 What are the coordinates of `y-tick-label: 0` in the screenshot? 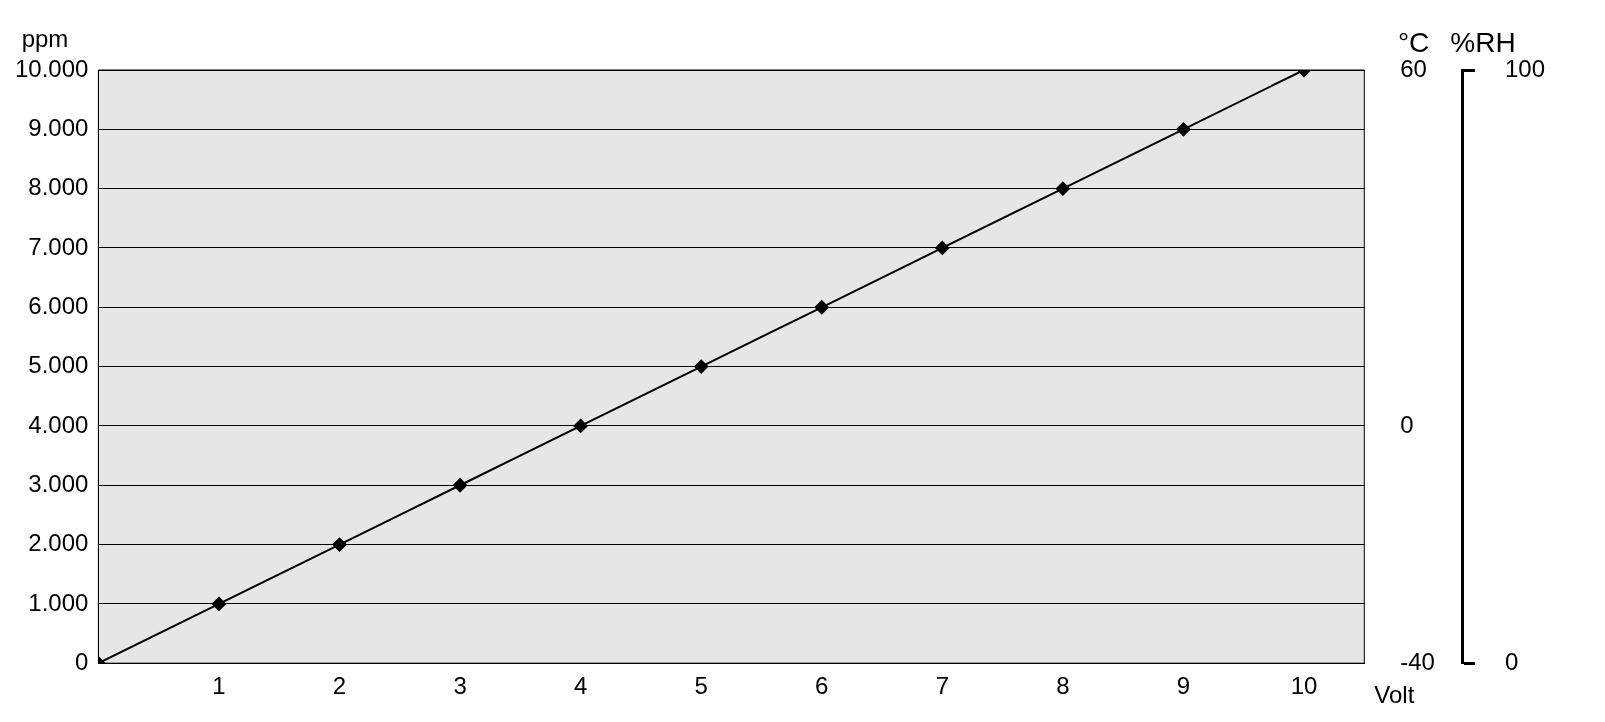 It's located at (82, 661).